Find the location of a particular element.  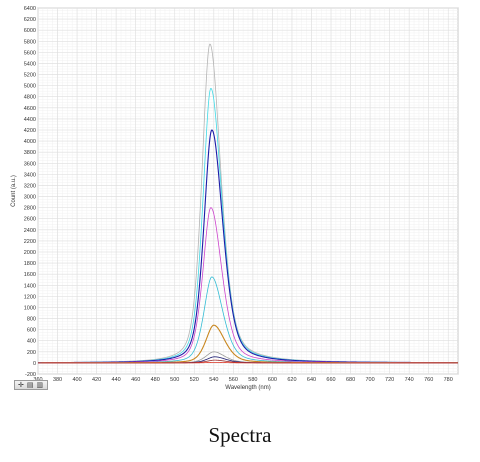

y-tick-label: 1000 is located at coordinates (30, 308).